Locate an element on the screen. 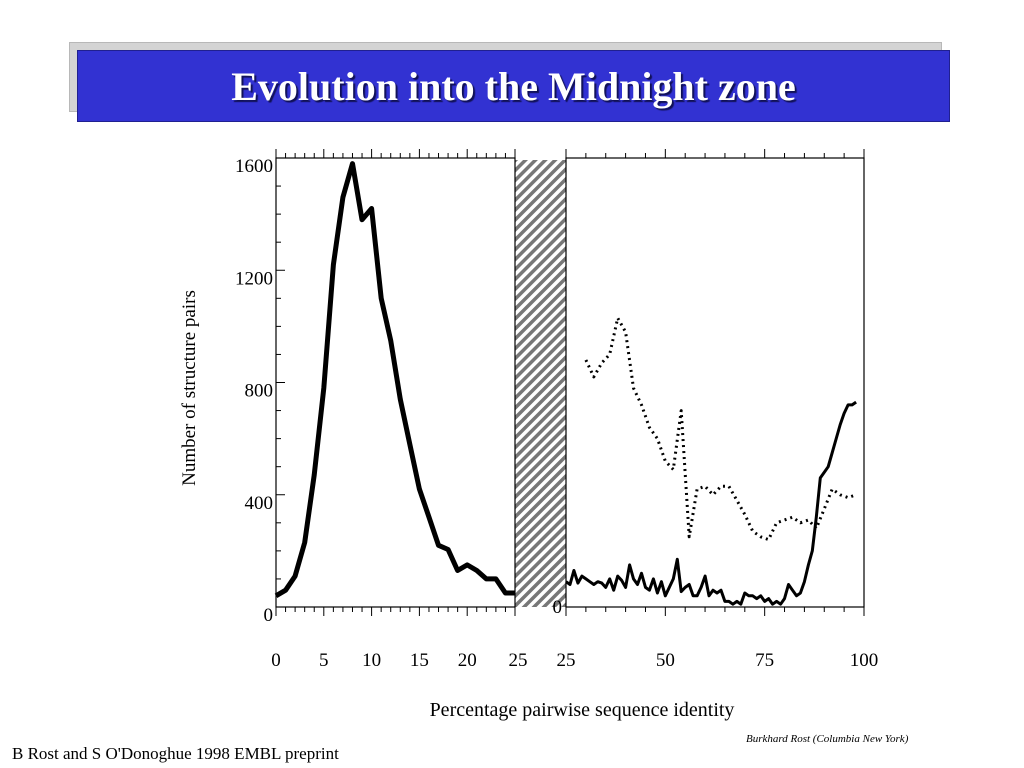 This screenshot has height=768, width=1024. x-tick-label: 5 is located at coordinates (324, 660).